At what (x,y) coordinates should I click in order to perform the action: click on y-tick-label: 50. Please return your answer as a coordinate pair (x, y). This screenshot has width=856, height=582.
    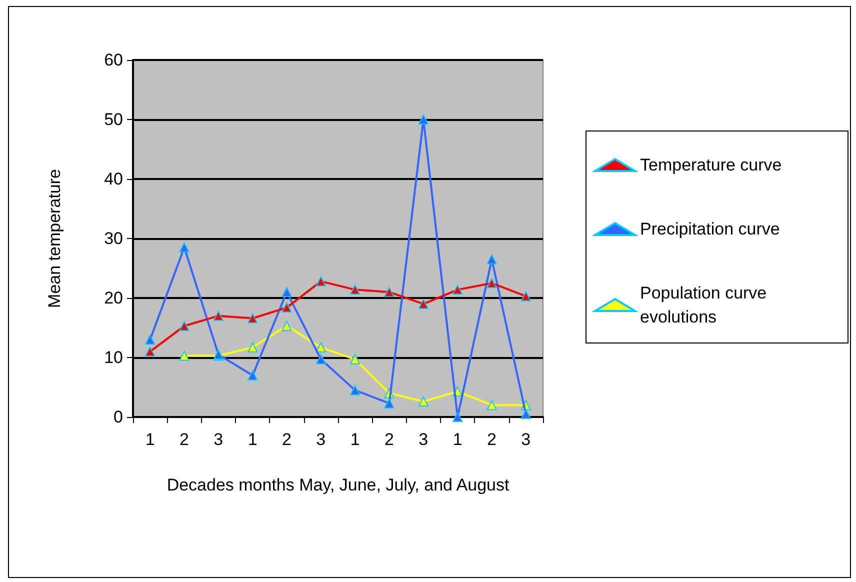
    Looking at the image, I should click on (113, 119).